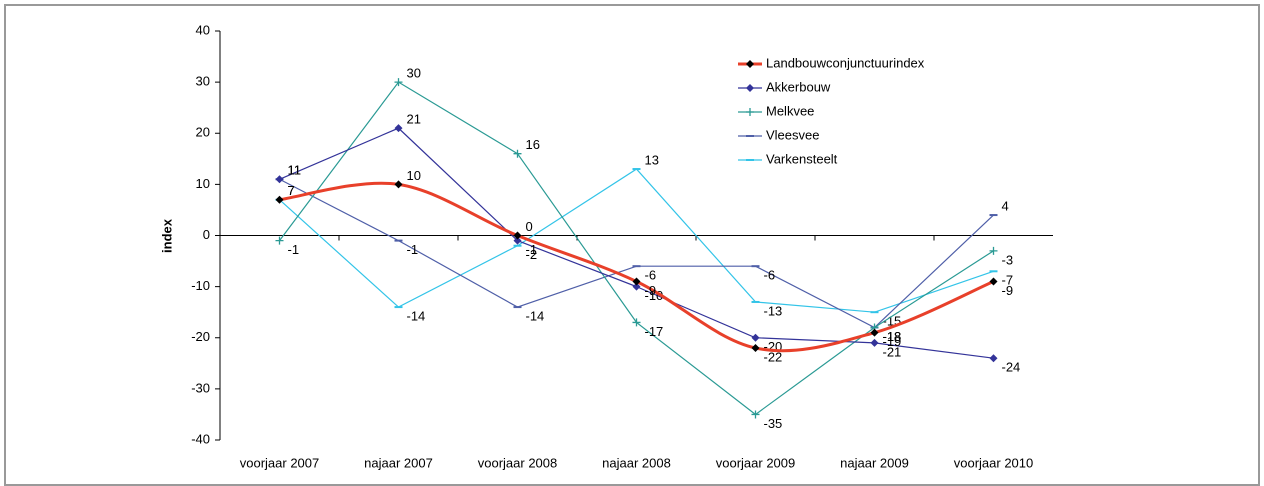 The width and height of the screenshot is (1264, 486). I want to click on y-tick-label: 20, so click(203, 132).